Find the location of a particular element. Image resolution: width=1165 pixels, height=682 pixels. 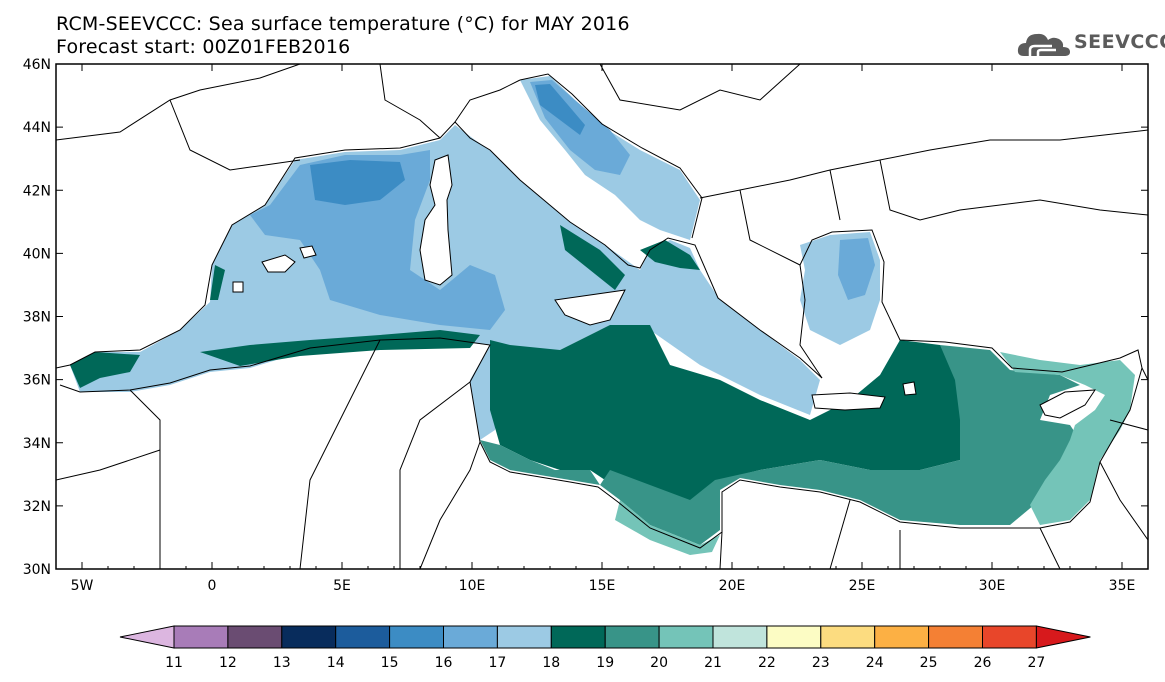

aegean-north is located at coordinates (856, 269).